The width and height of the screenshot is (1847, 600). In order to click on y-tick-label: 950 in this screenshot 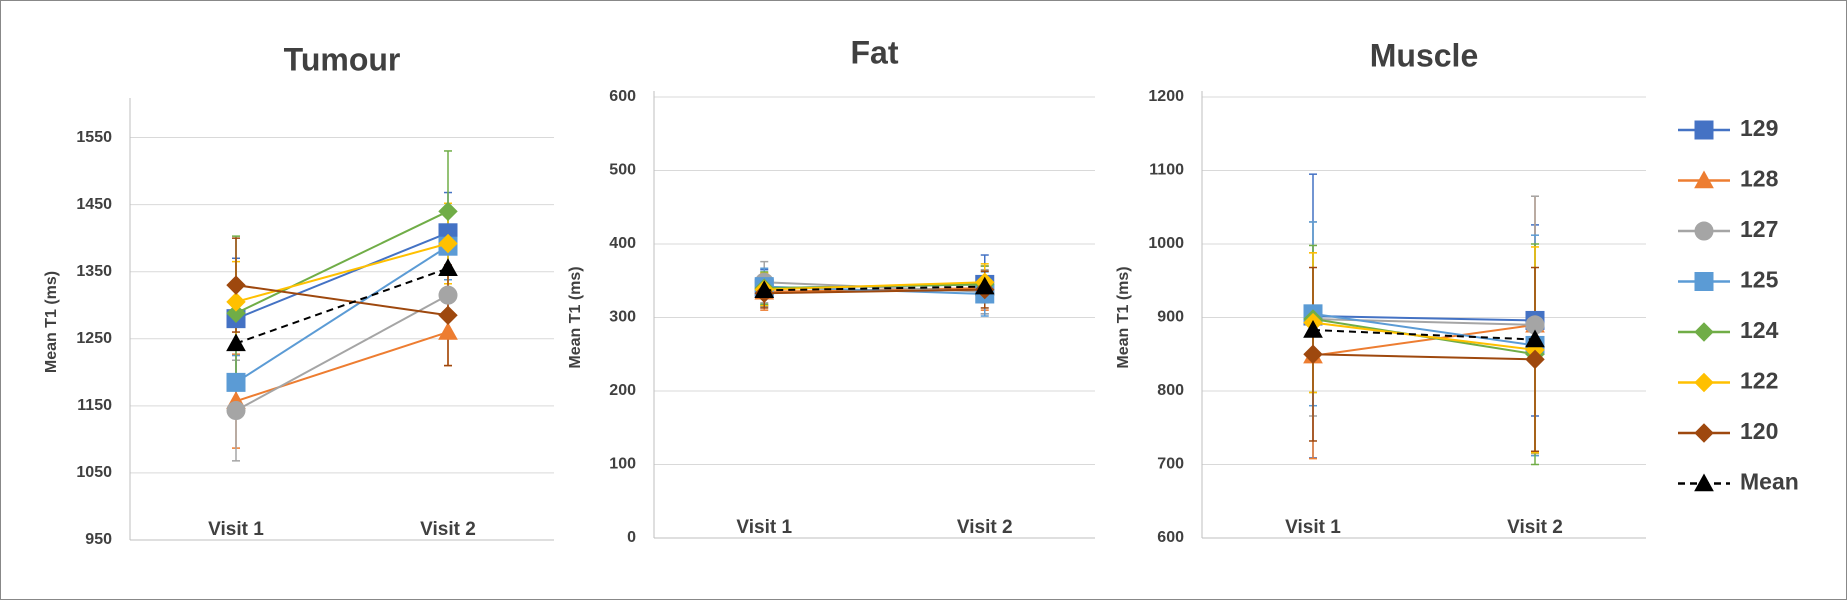, I will do `click(98, 539)`.